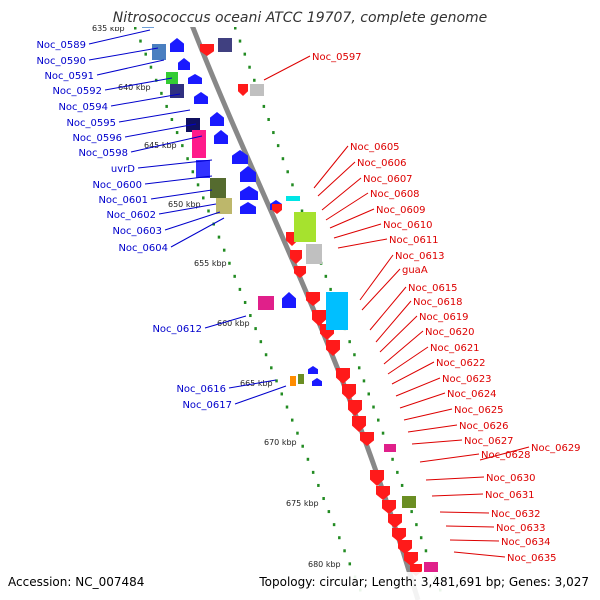 This screenshot has height=600, width=600. I want to click on gene-label: Noc_0616, so click(201, 389).